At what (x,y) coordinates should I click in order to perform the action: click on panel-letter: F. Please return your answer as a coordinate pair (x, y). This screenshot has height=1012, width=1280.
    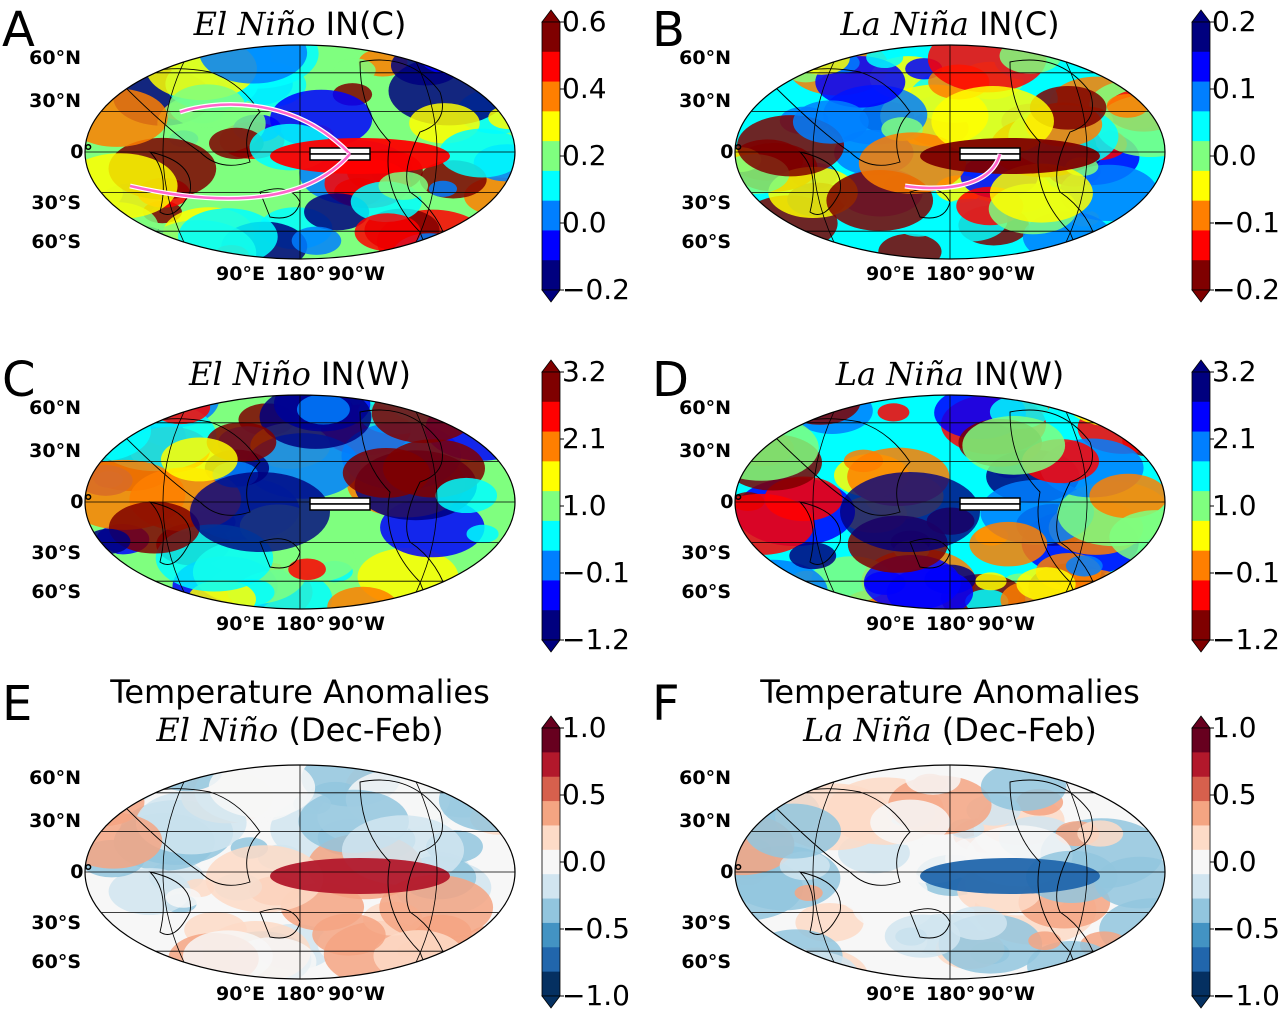
    Looking at the image, I should click on (666, 704).